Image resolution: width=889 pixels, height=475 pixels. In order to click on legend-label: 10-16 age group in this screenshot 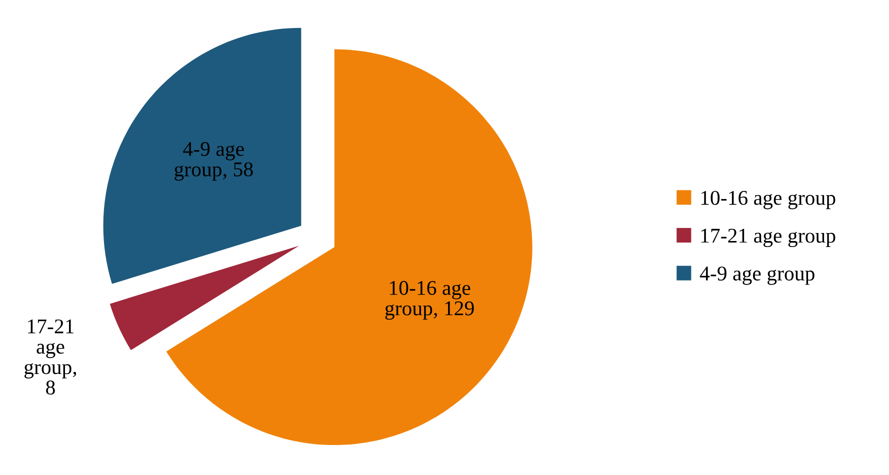, I will do `click(768, 200)`.